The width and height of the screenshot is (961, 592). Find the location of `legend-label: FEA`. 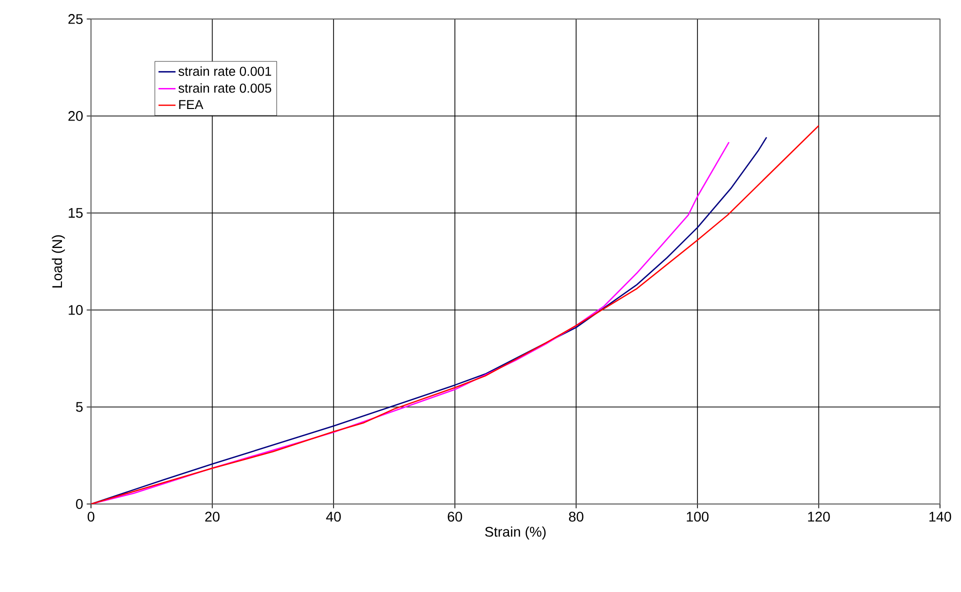

legend-label: FEA is located at coordinates (191, 104).